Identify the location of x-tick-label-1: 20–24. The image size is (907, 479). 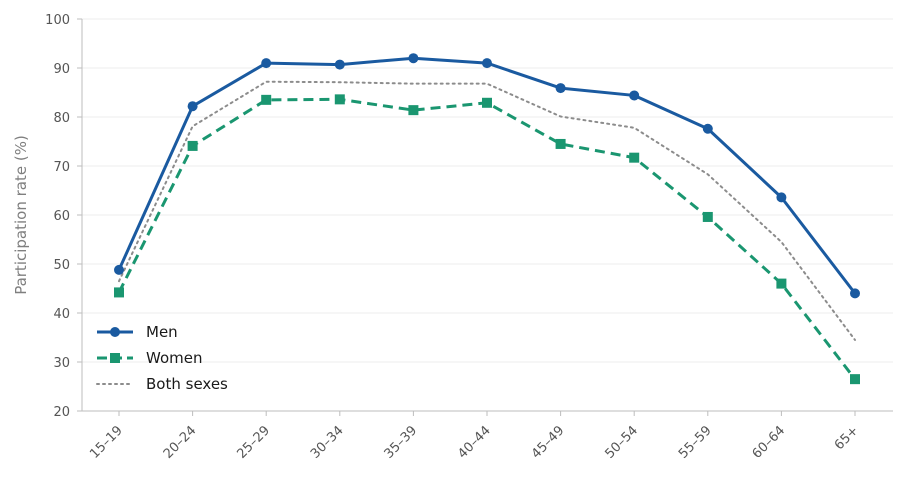
(180, 442).